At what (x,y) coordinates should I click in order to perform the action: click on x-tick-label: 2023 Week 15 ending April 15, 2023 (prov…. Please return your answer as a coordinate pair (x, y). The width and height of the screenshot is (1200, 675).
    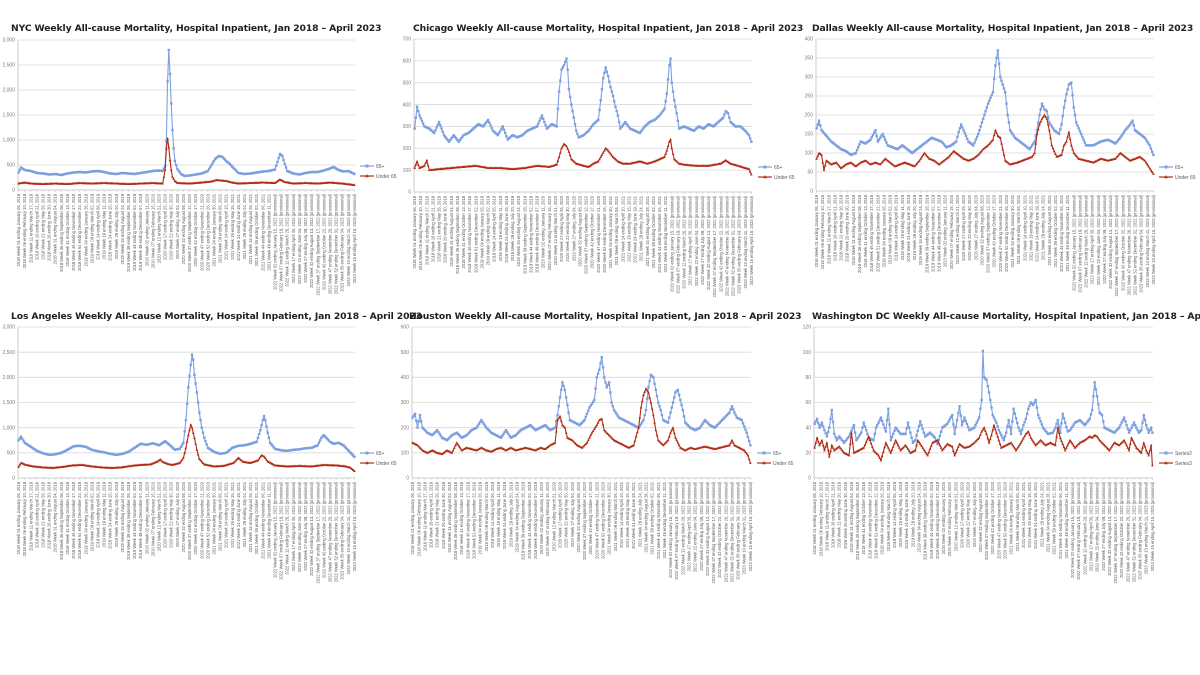
    Looking at the image, I should click on (354, 526).